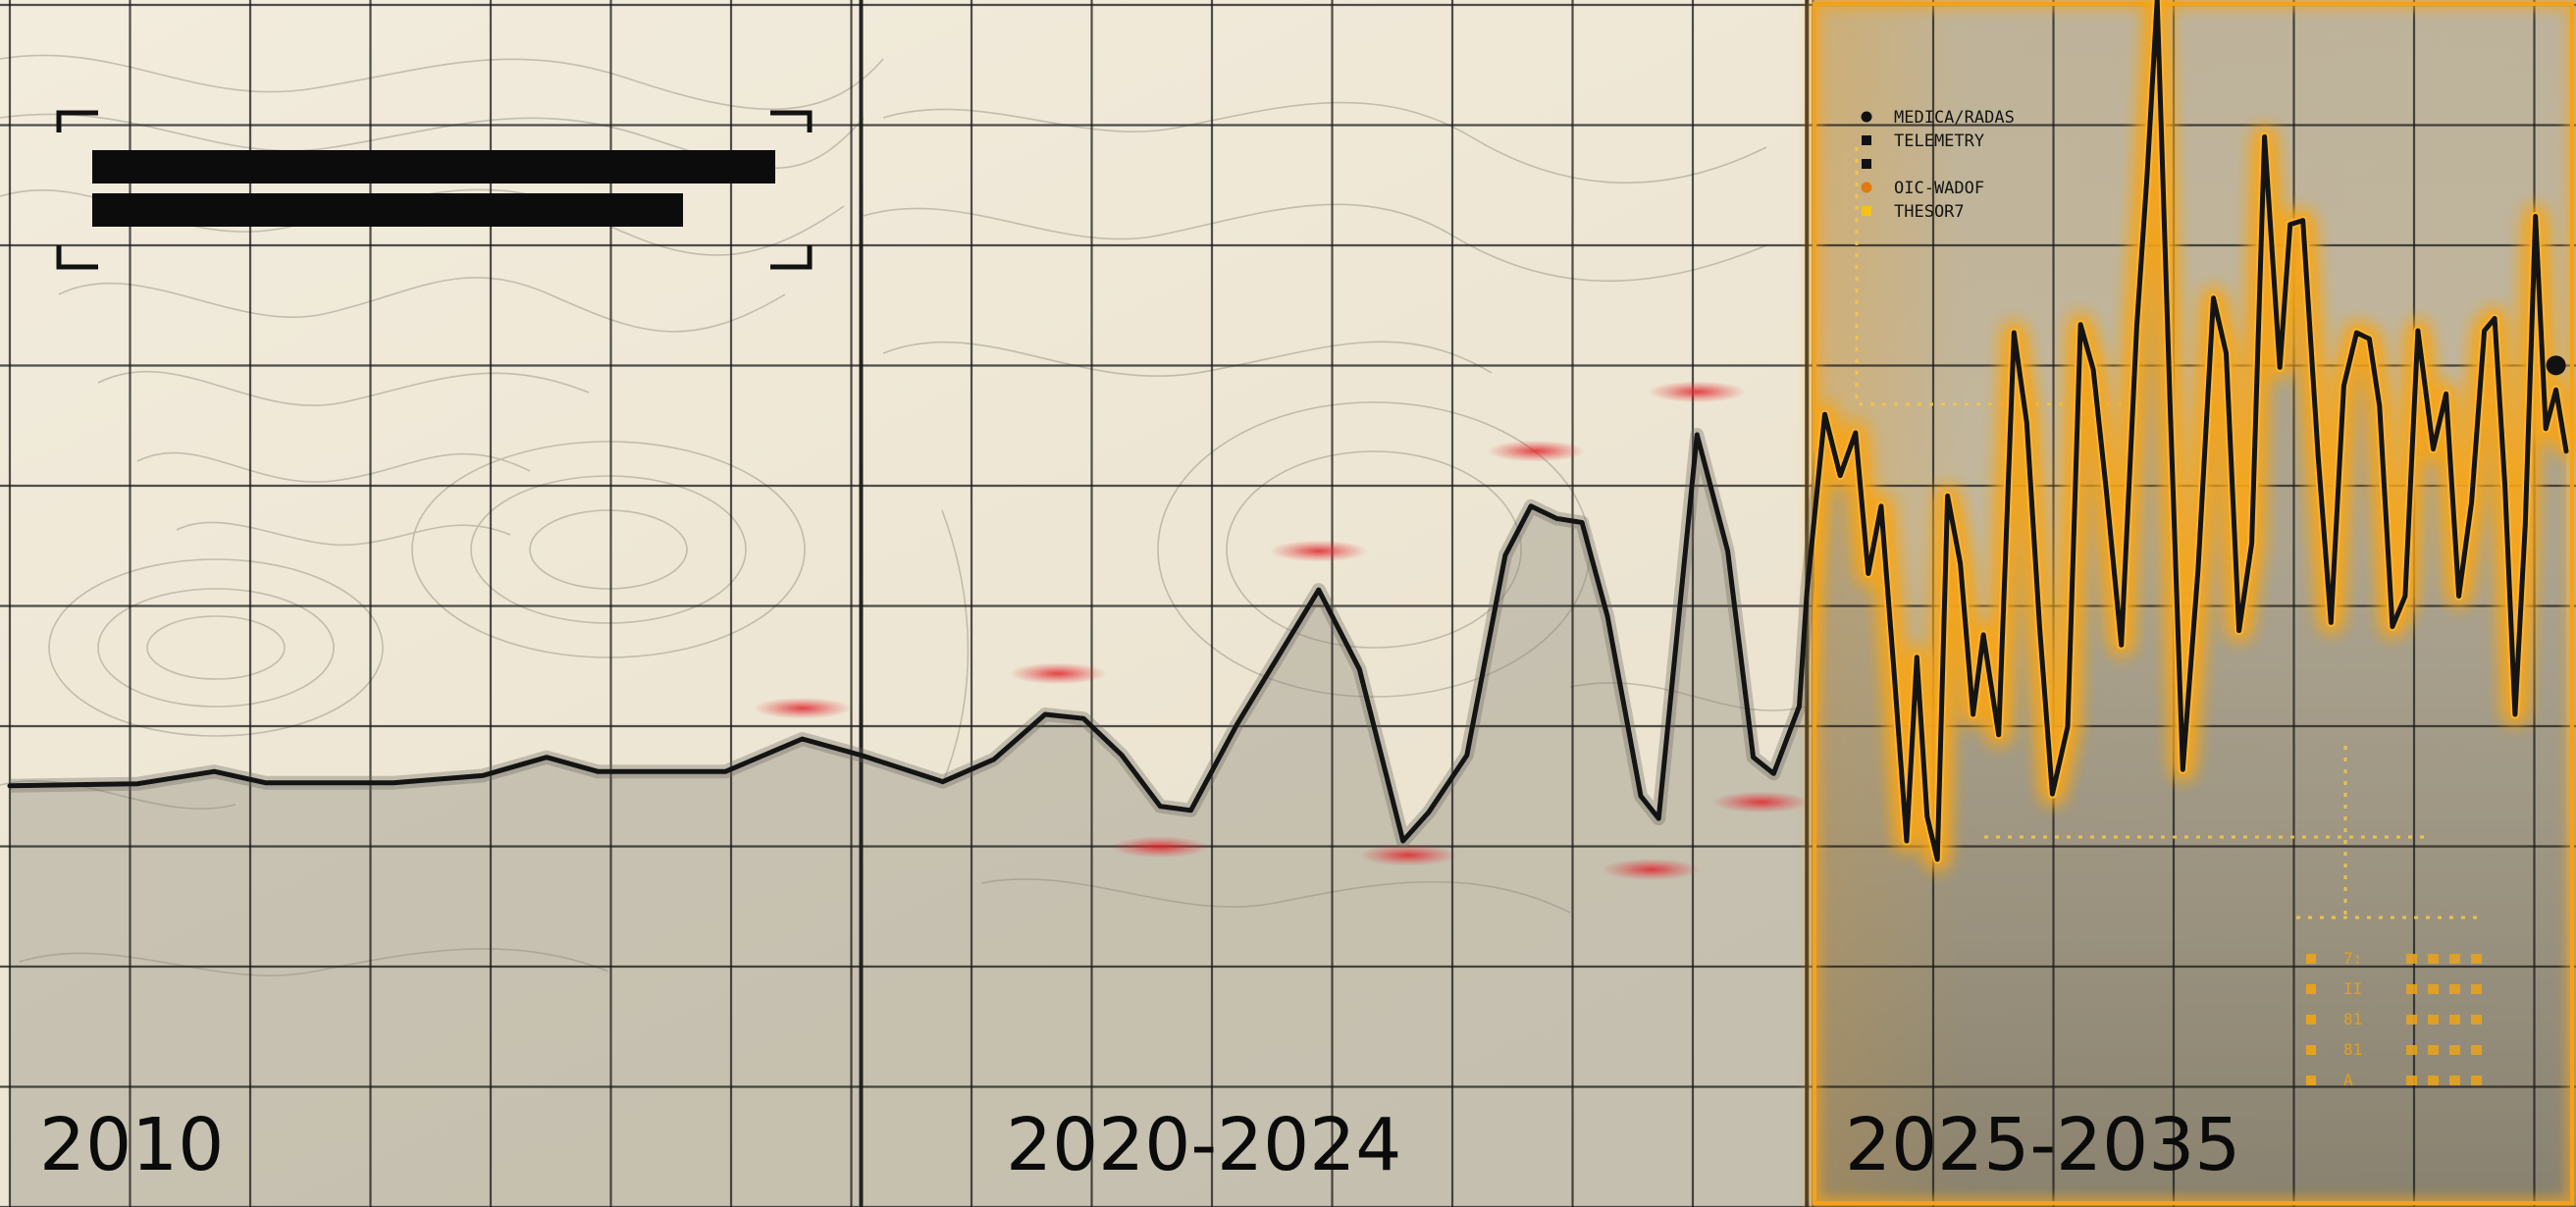  What do you see at coordinates (2348, 1080) in the screenshot?
I see `table-row-label: A` at bounding box center [2348, 1080].